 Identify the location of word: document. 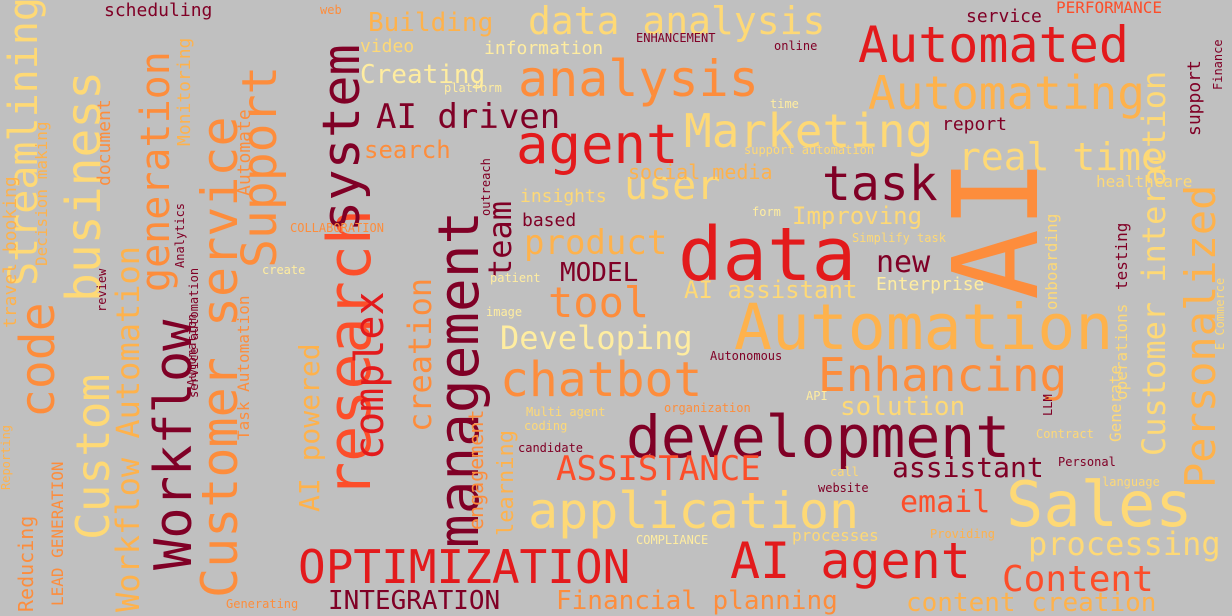
(104, 142).